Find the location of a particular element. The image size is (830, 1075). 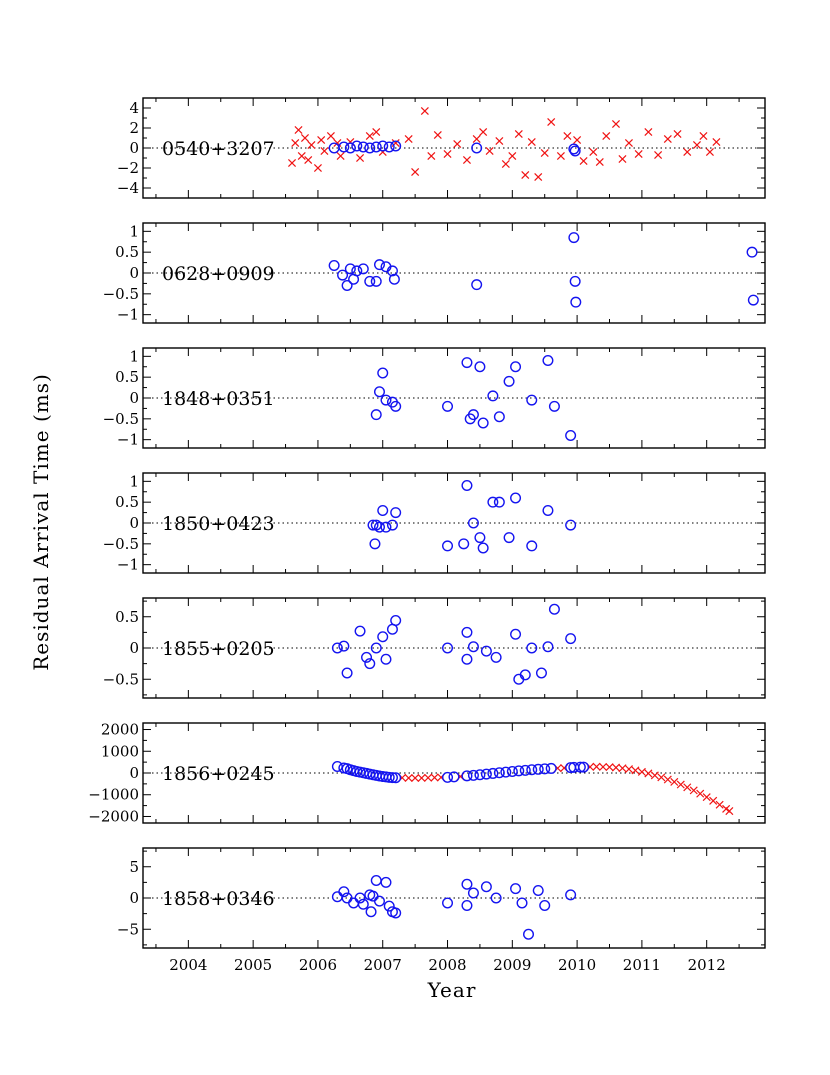

y-tick-label: −5 is located at coordinates (128, 929).